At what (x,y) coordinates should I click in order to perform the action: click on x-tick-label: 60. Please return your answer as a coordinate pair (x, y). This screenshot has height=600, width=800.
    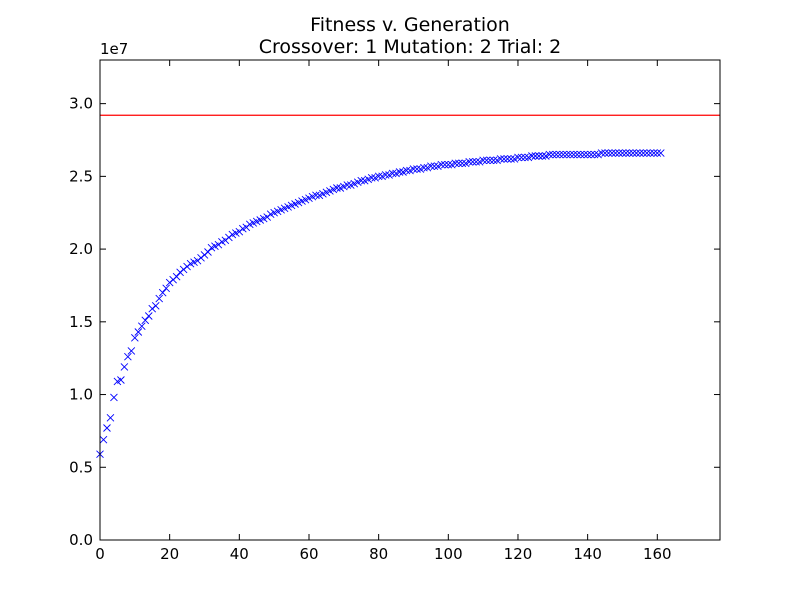
    Looking at the image, I should click on (308, 554).